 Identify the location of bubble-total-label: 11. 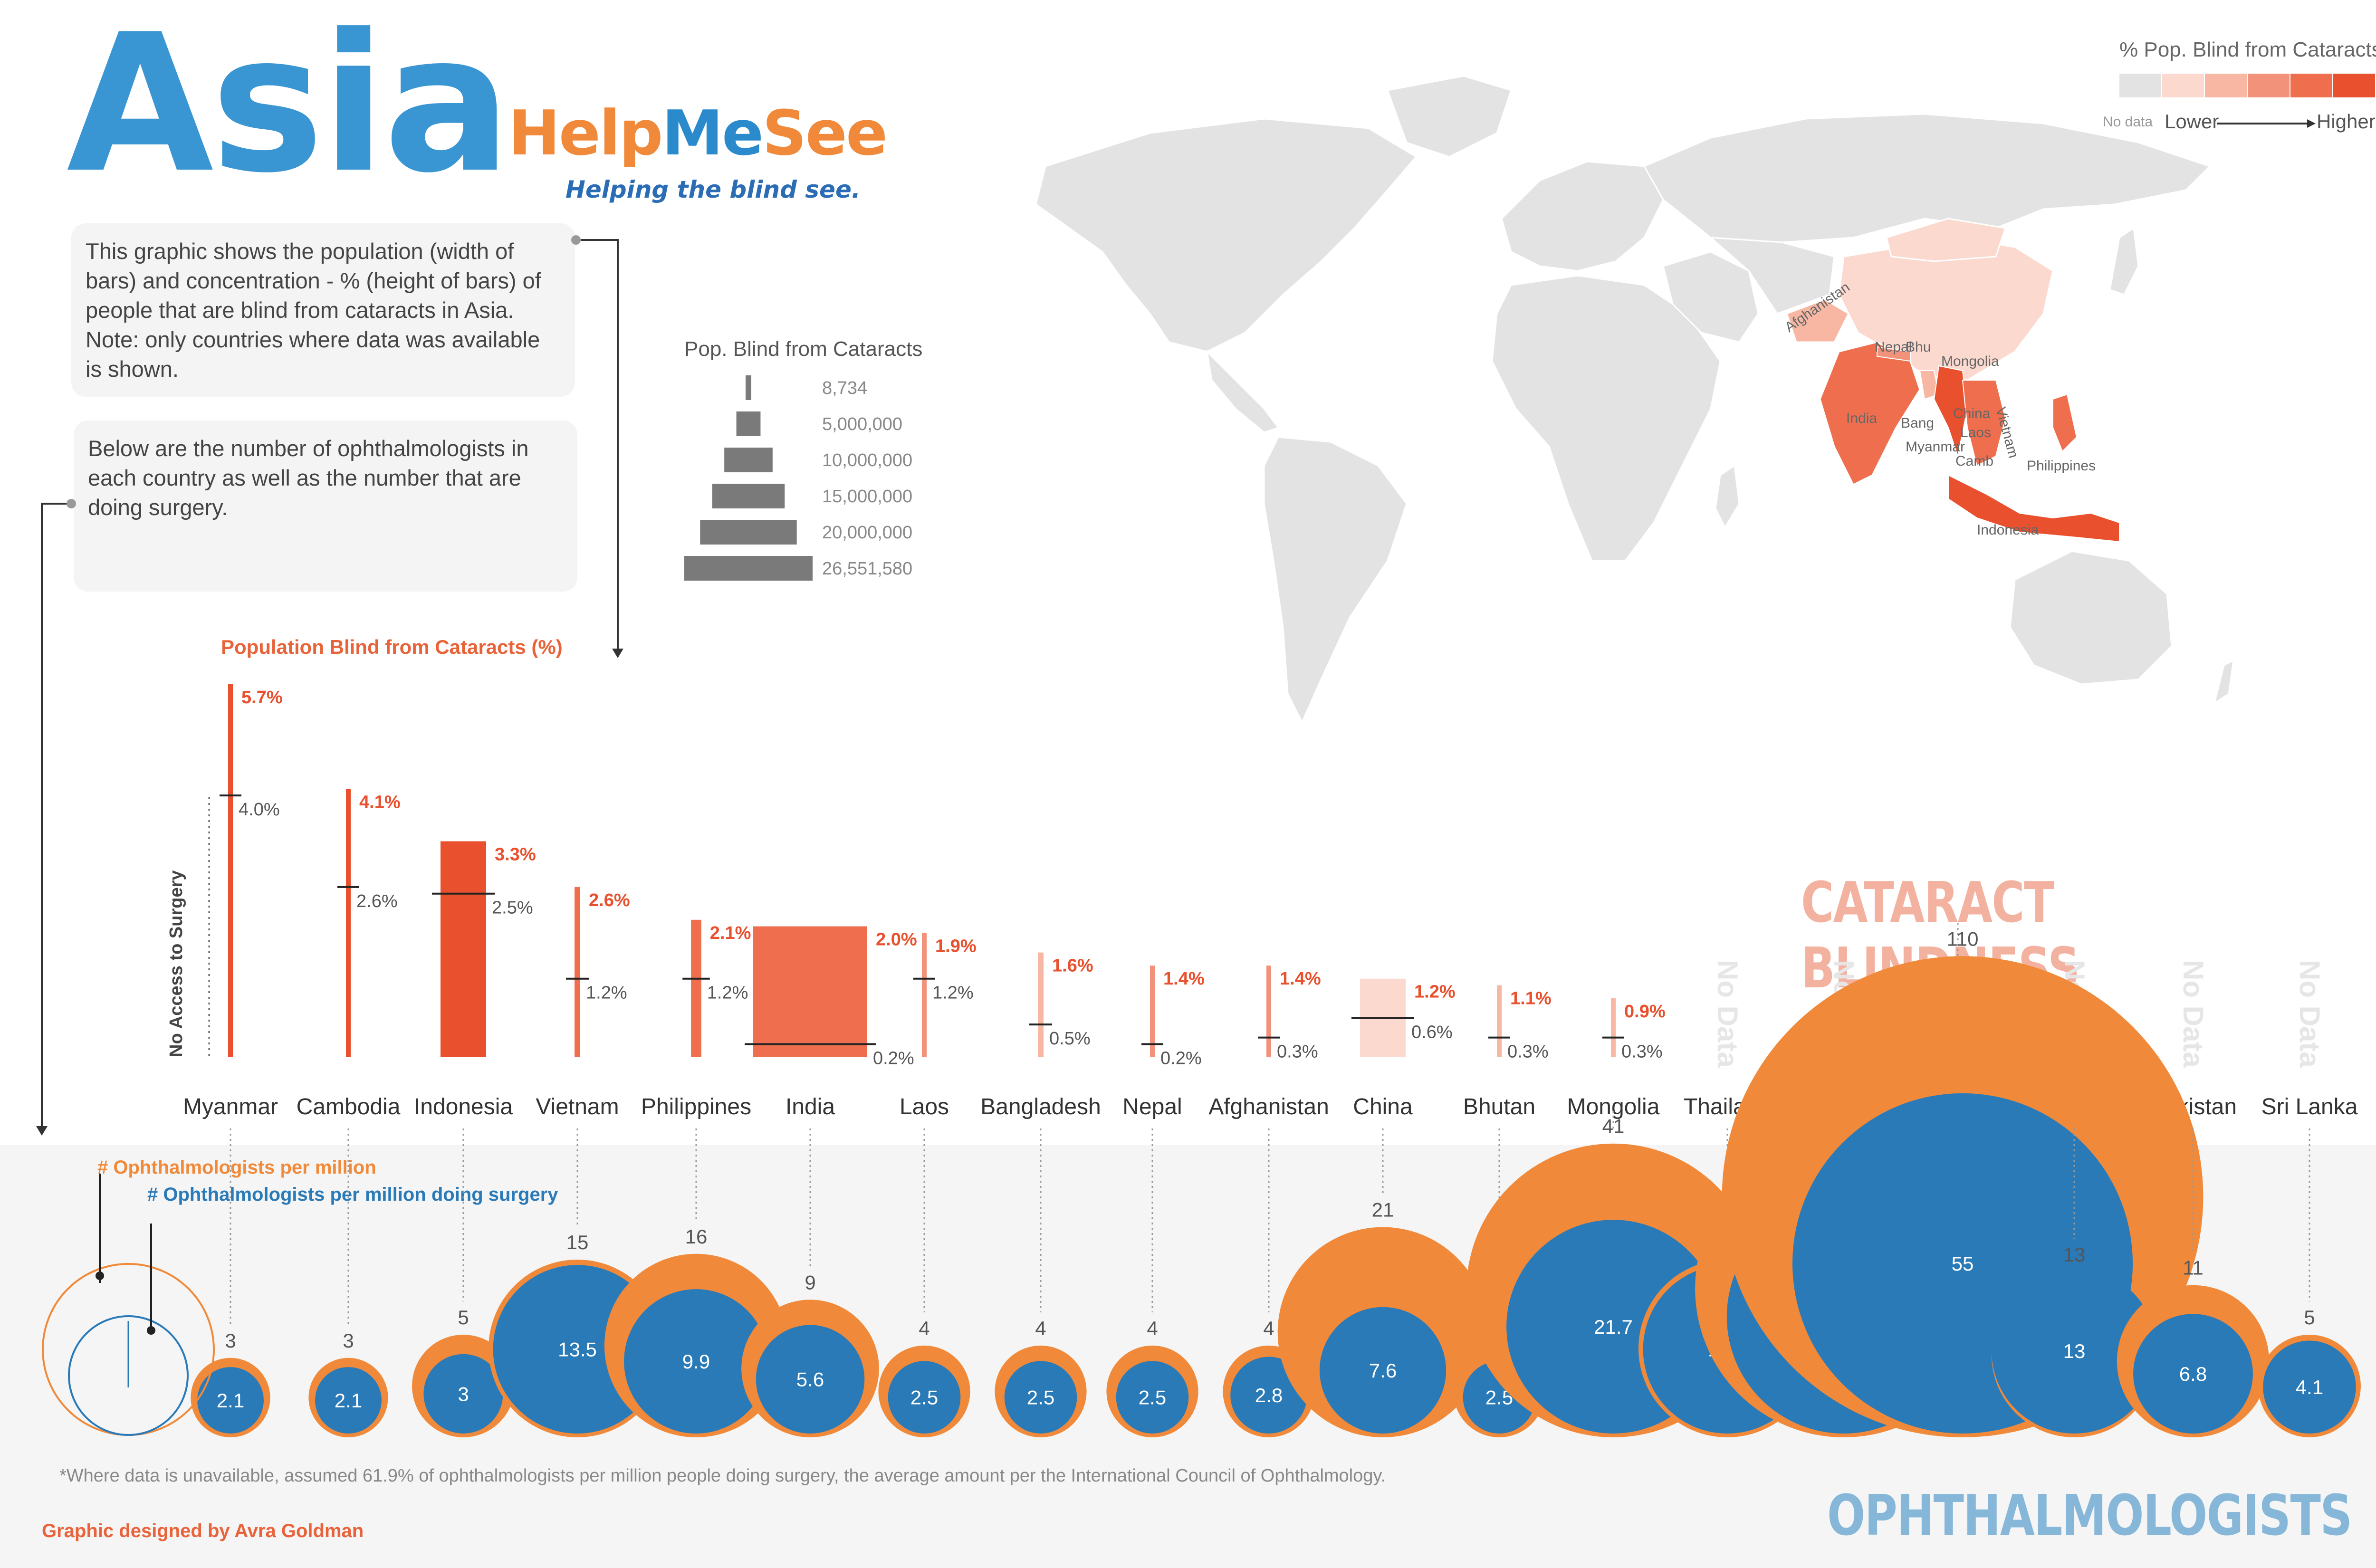
(2193, 1268).